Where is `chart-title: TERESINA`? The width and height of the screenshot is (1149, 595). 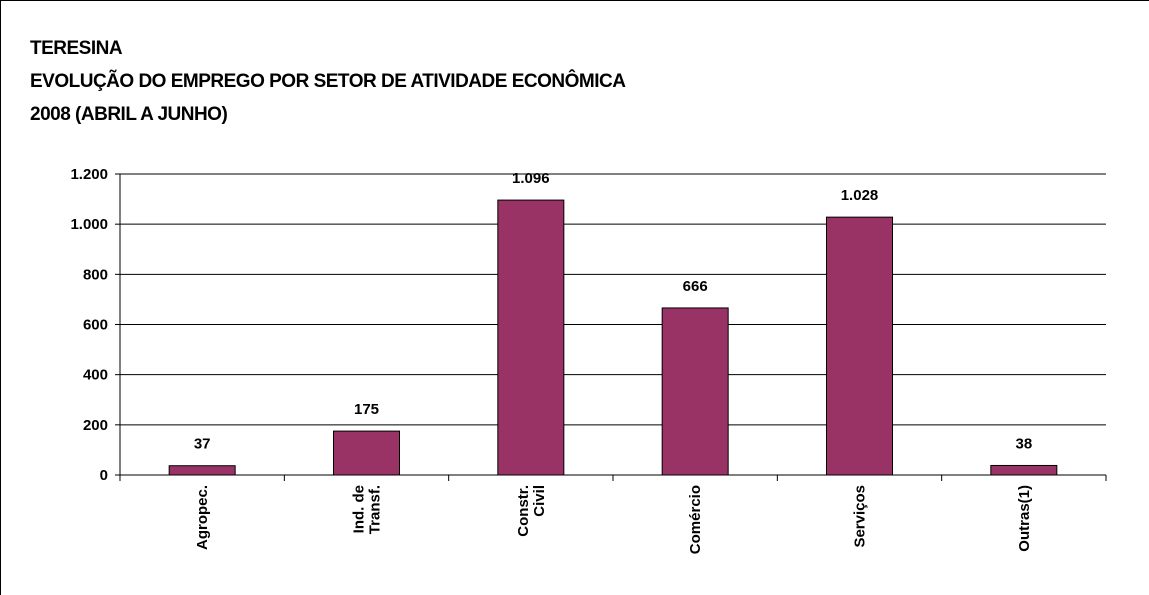 chart-title: TERESINA is located at coordinates (76, 48).